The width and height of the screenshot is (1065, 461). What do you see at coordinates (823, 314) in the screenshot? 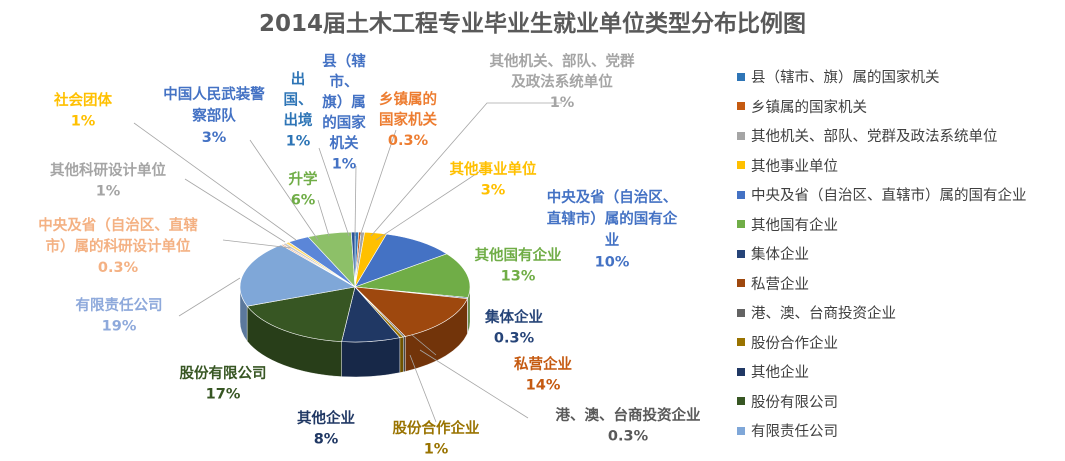
I see `legend-label: 港、澳、台商投资企业` at bounding box center [823, 314].